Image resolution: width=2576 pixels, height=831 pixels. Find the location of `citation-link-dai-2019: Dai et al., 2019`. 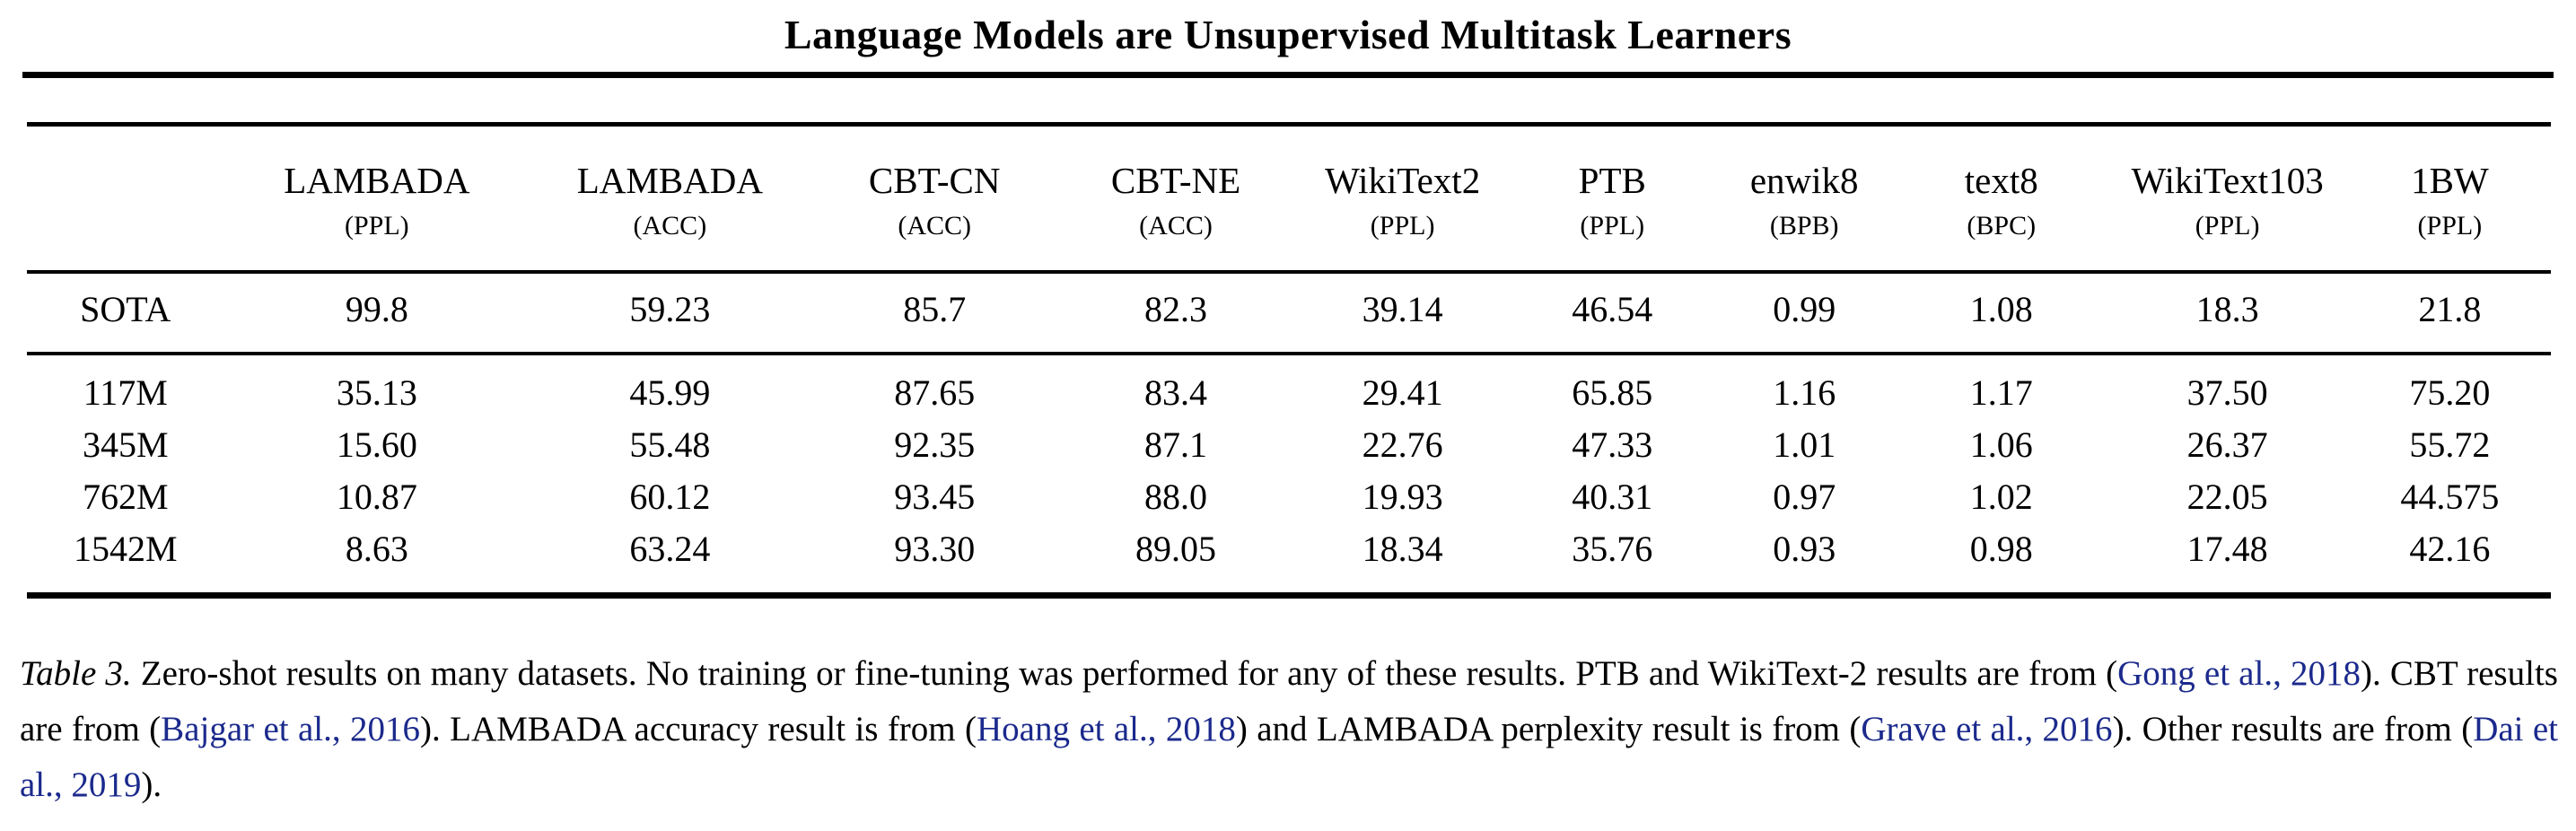

citation-link-dai-2019: Dai et al., 2019 is located at coordinates (1289, 757).